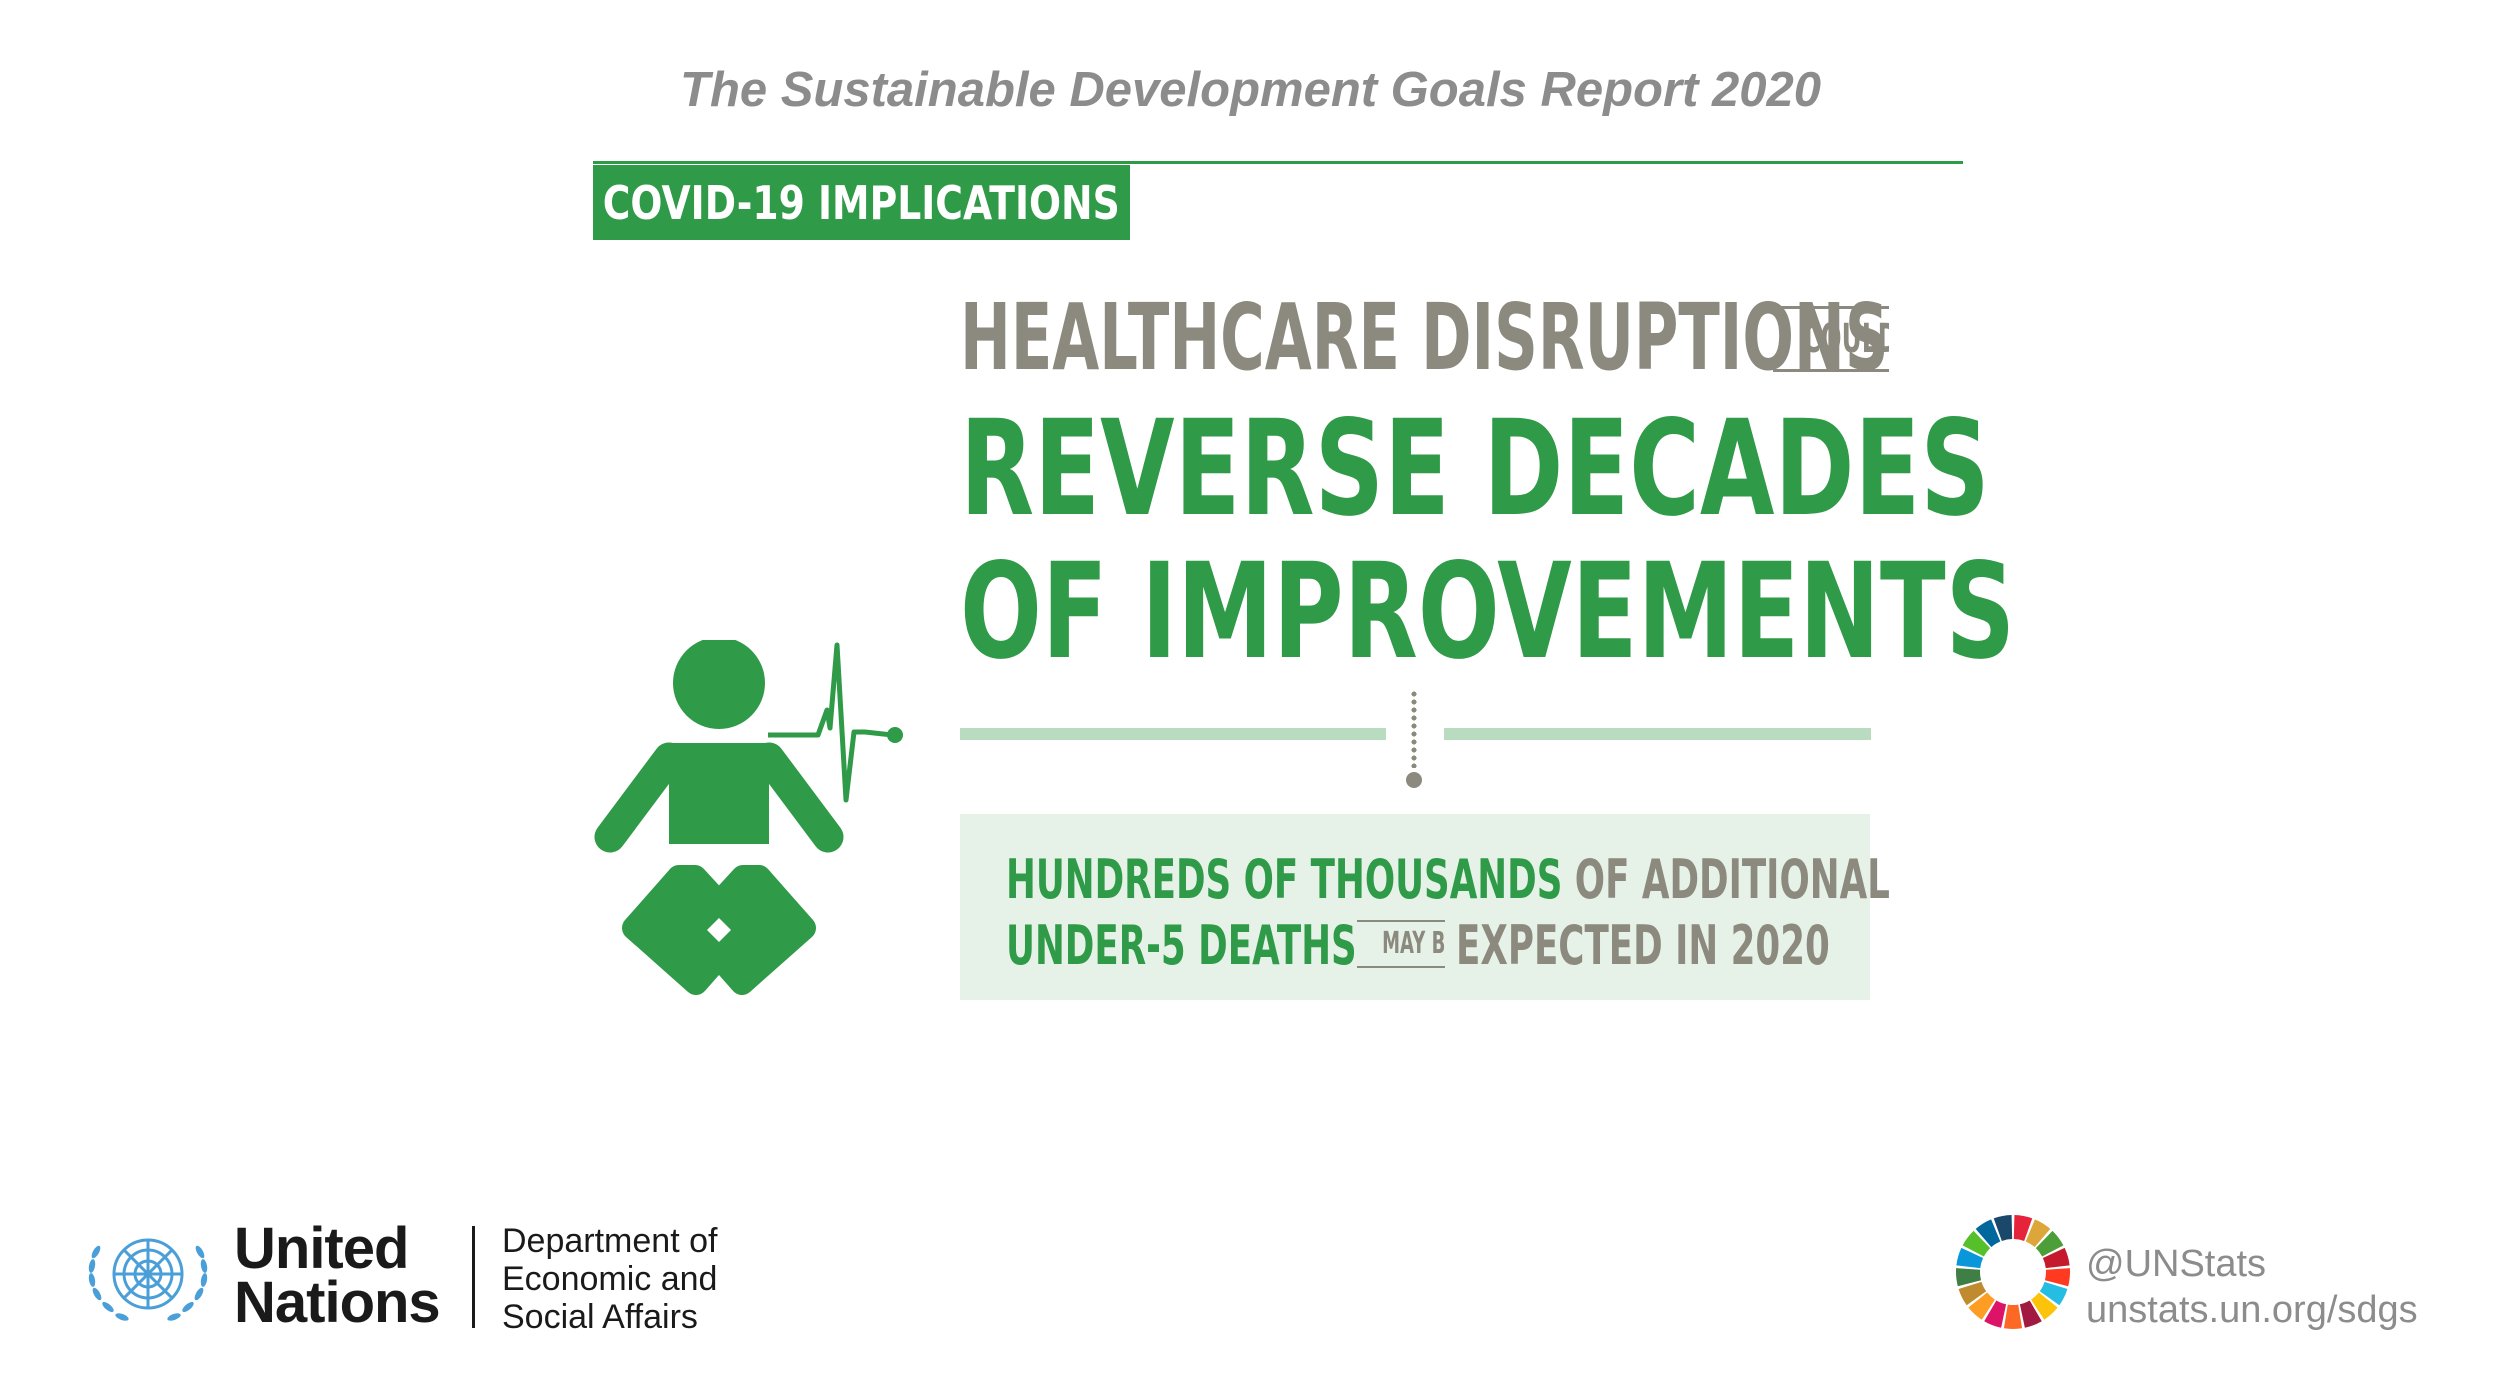  Describe the element at coordinates (1448, 879) in the screenshot. I see `info-row1: HUNDREDS OF THOUSANDS OF ADDITIONAL` at that location.